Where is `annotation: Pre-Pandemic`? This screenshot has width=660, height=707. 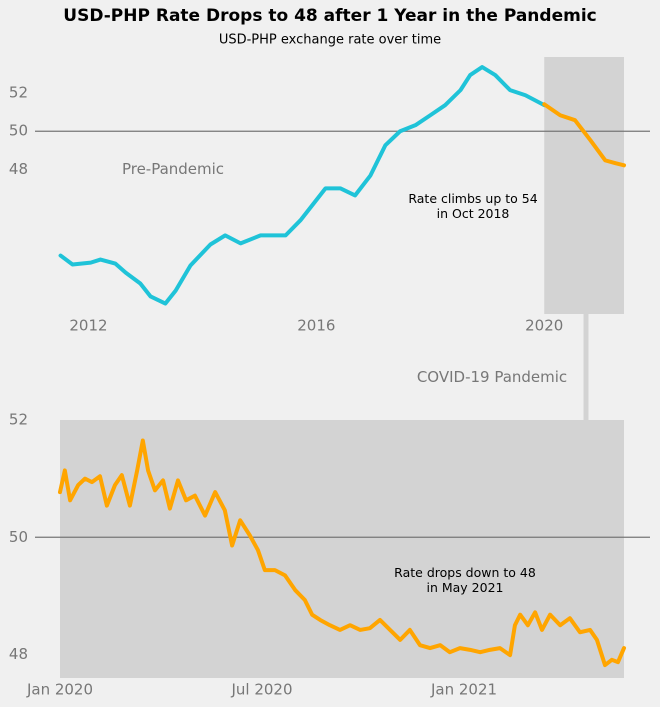 annotation: Pre-Pandemic is located at coordinates (173, 169).